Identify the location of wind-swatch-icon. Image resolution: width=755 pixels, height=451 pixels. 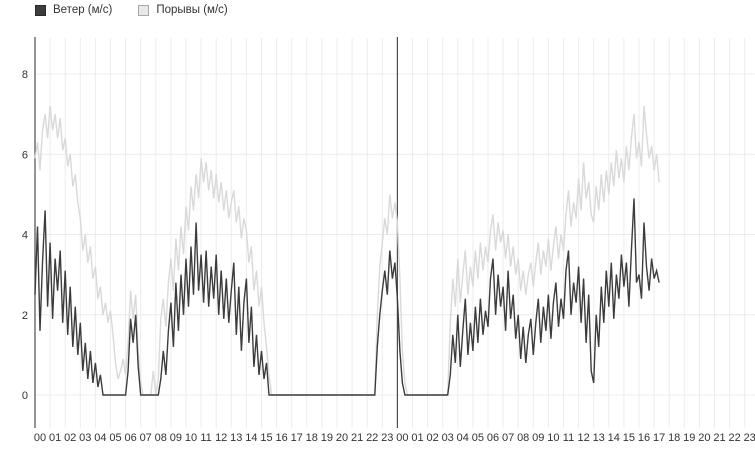
(40, 11).